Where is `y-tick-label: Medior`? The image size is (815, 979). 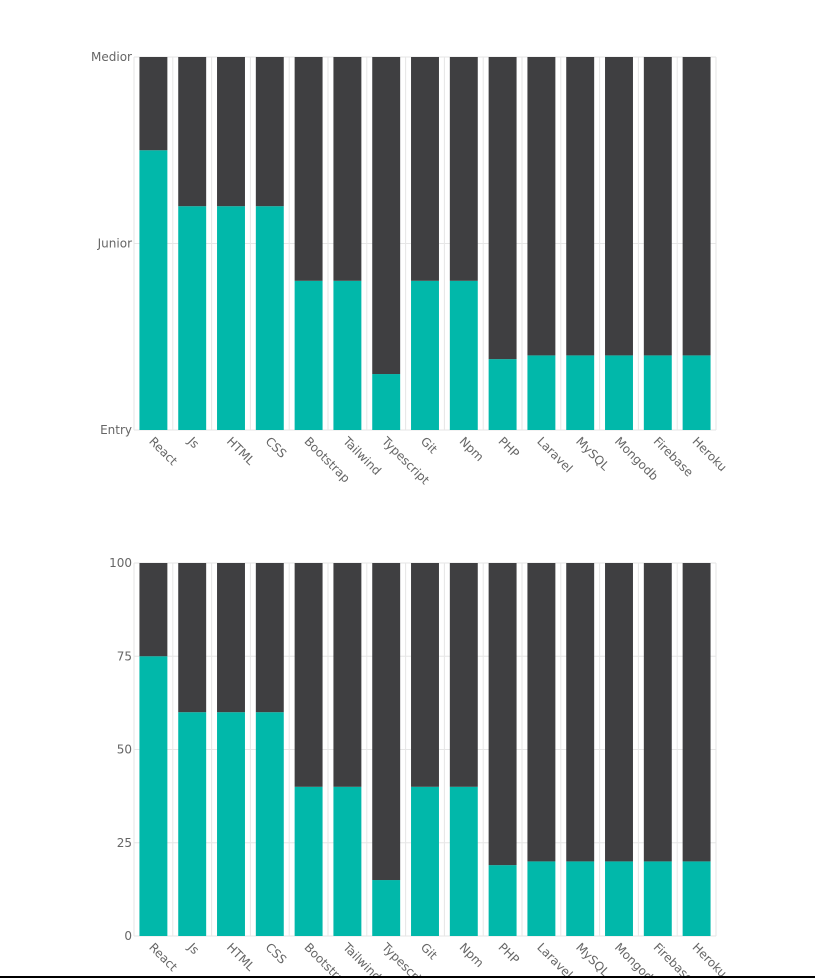
y-tick-label: Medior is located at coordinates (111, 57).